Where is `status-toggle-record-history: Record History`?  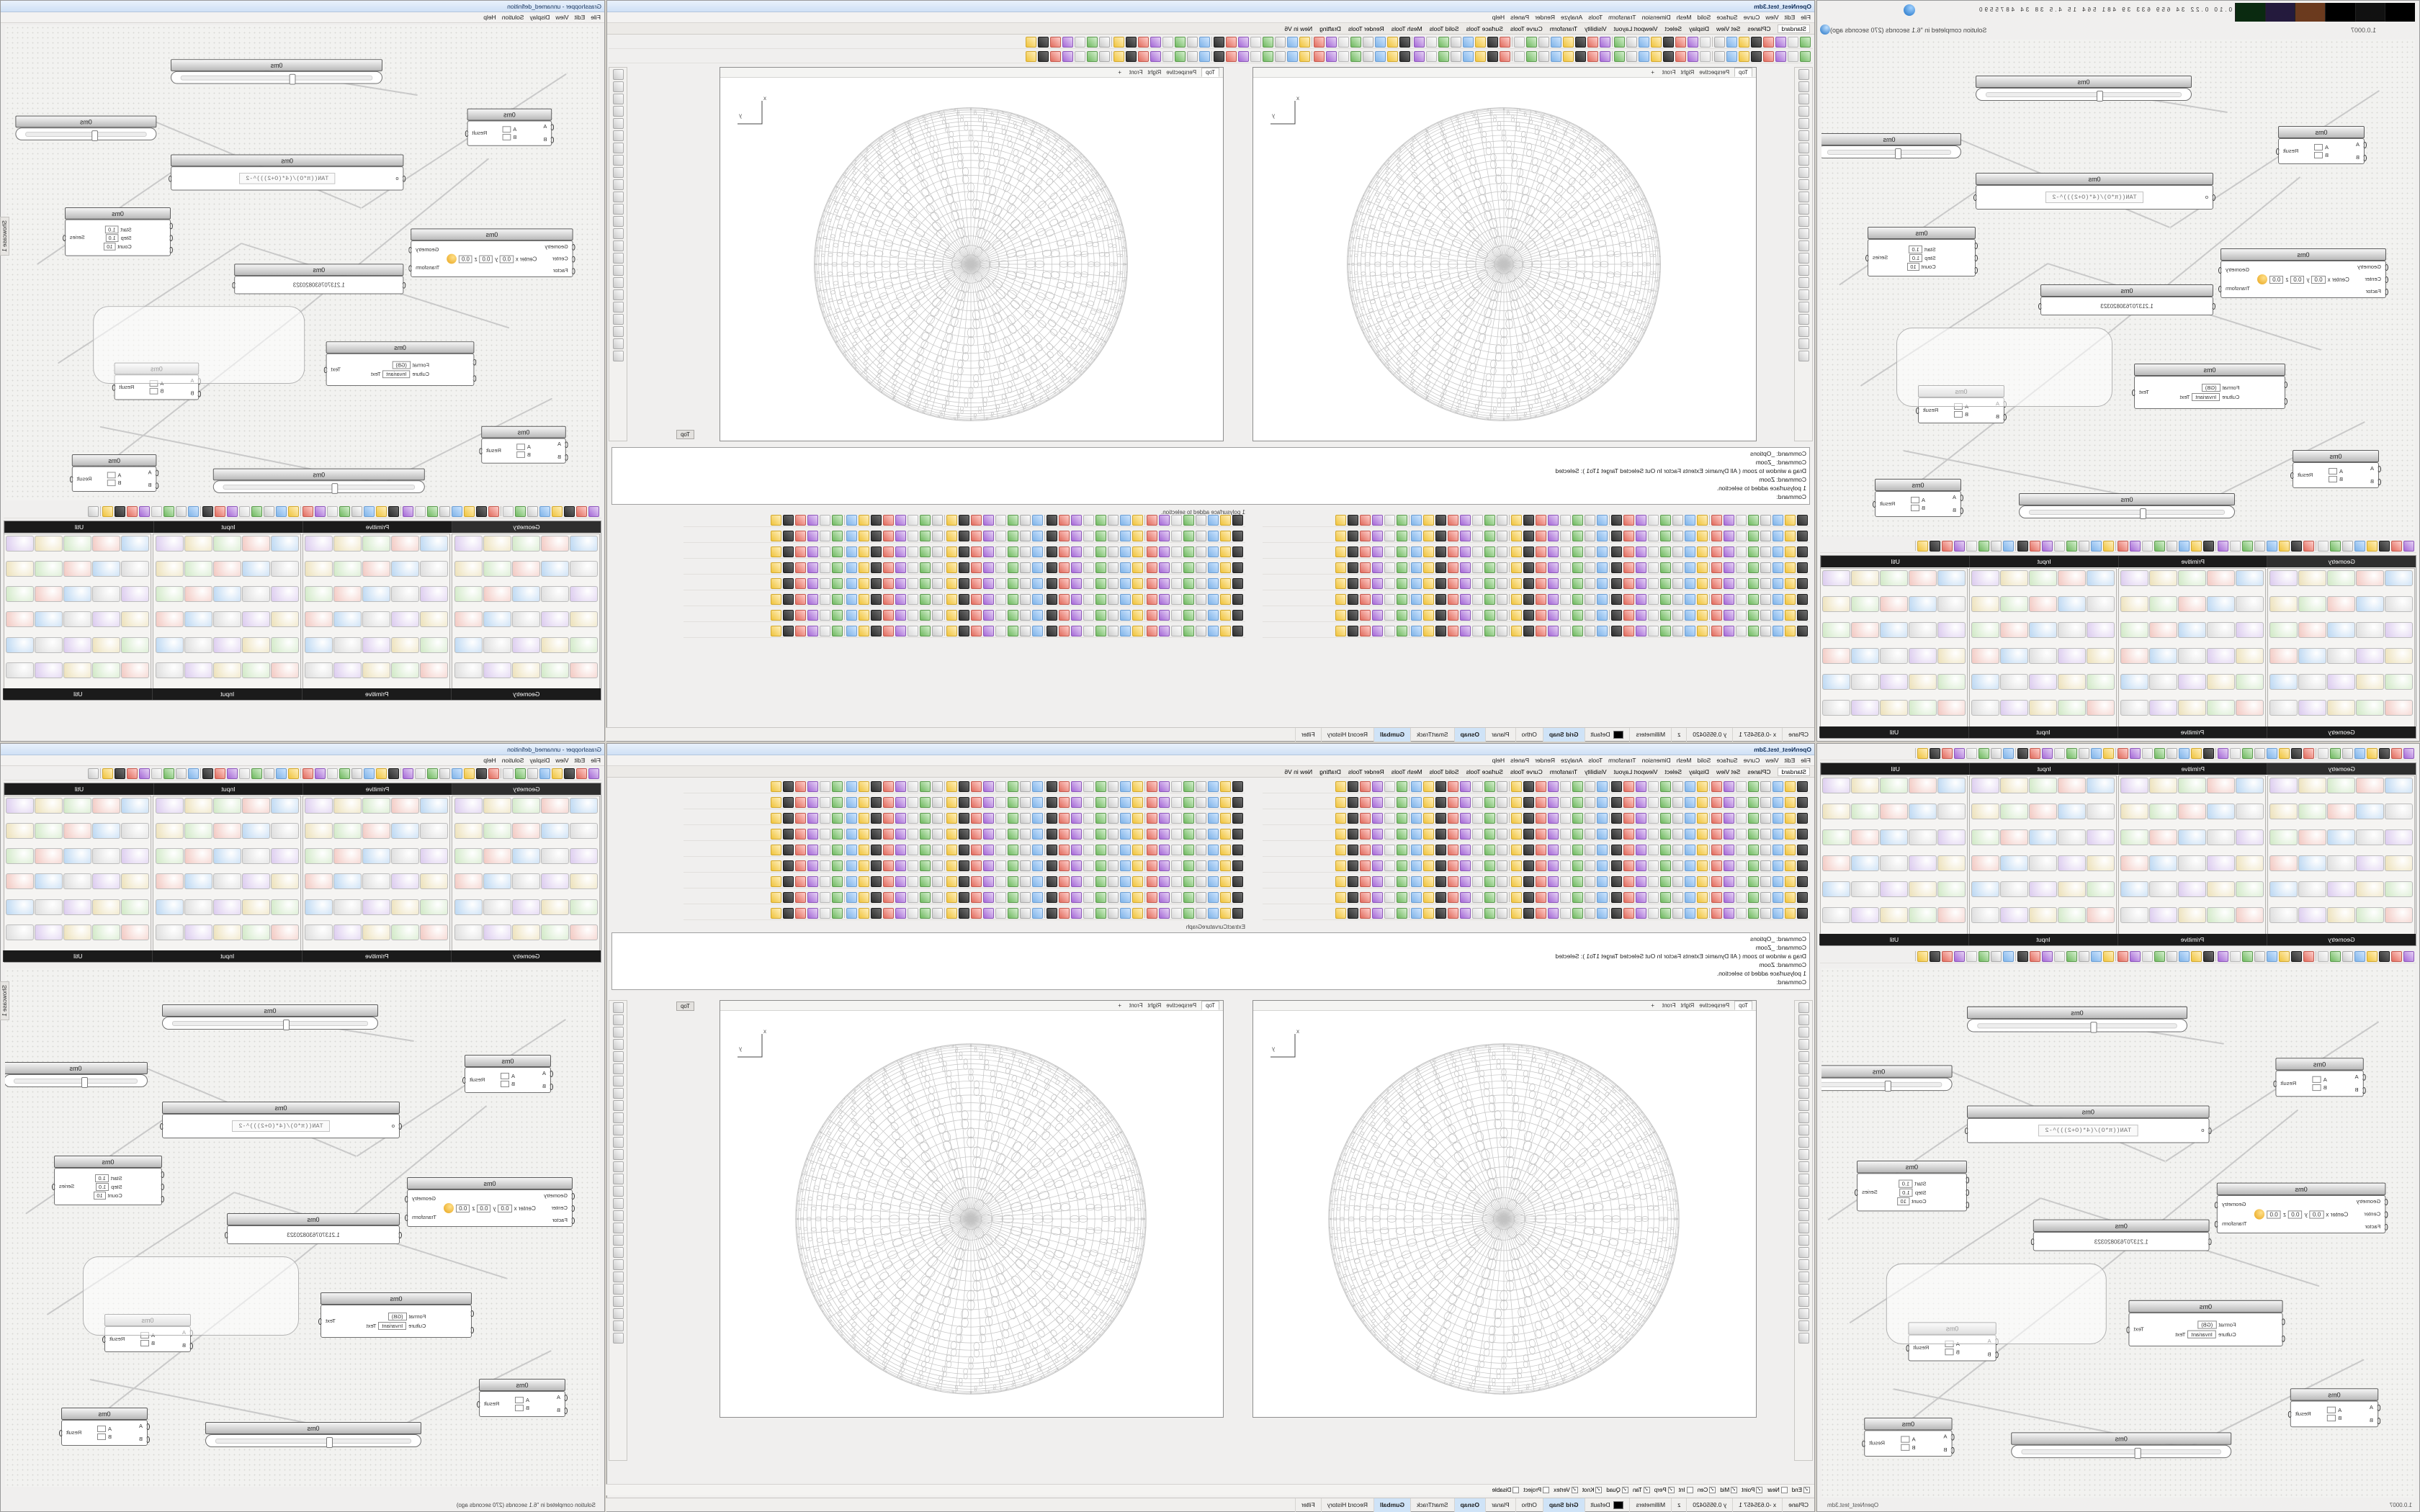 status-toggle-record-history: Record History is located at coordinates (1346, 734).